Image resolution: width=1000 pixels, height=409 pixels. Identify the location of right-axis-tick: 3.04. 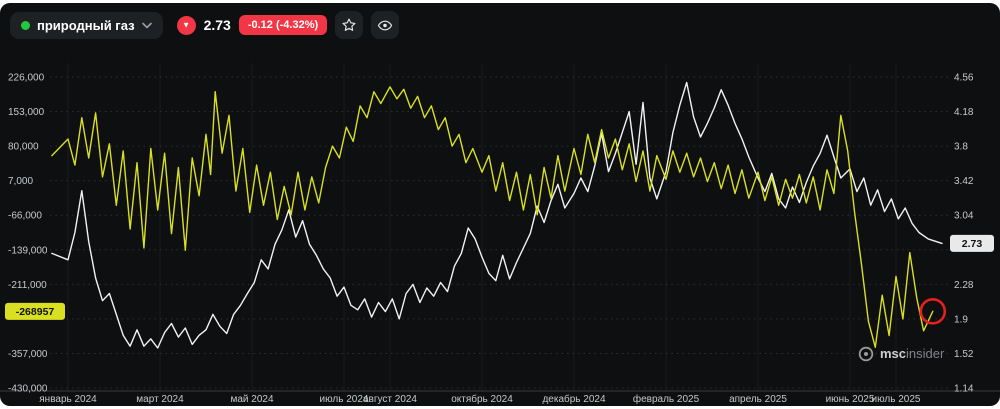
(964, 216).